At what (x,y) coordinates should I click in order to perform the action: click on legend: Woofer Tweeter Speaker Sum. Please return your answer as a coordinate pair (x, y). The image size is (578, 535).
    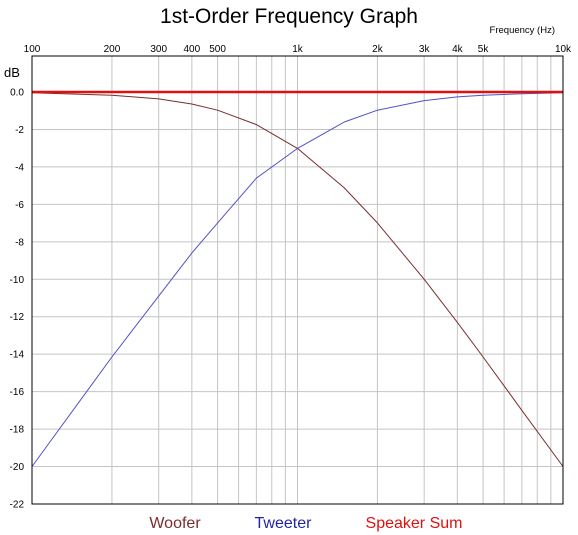
    Looking at the image, I should click on (305, 523).